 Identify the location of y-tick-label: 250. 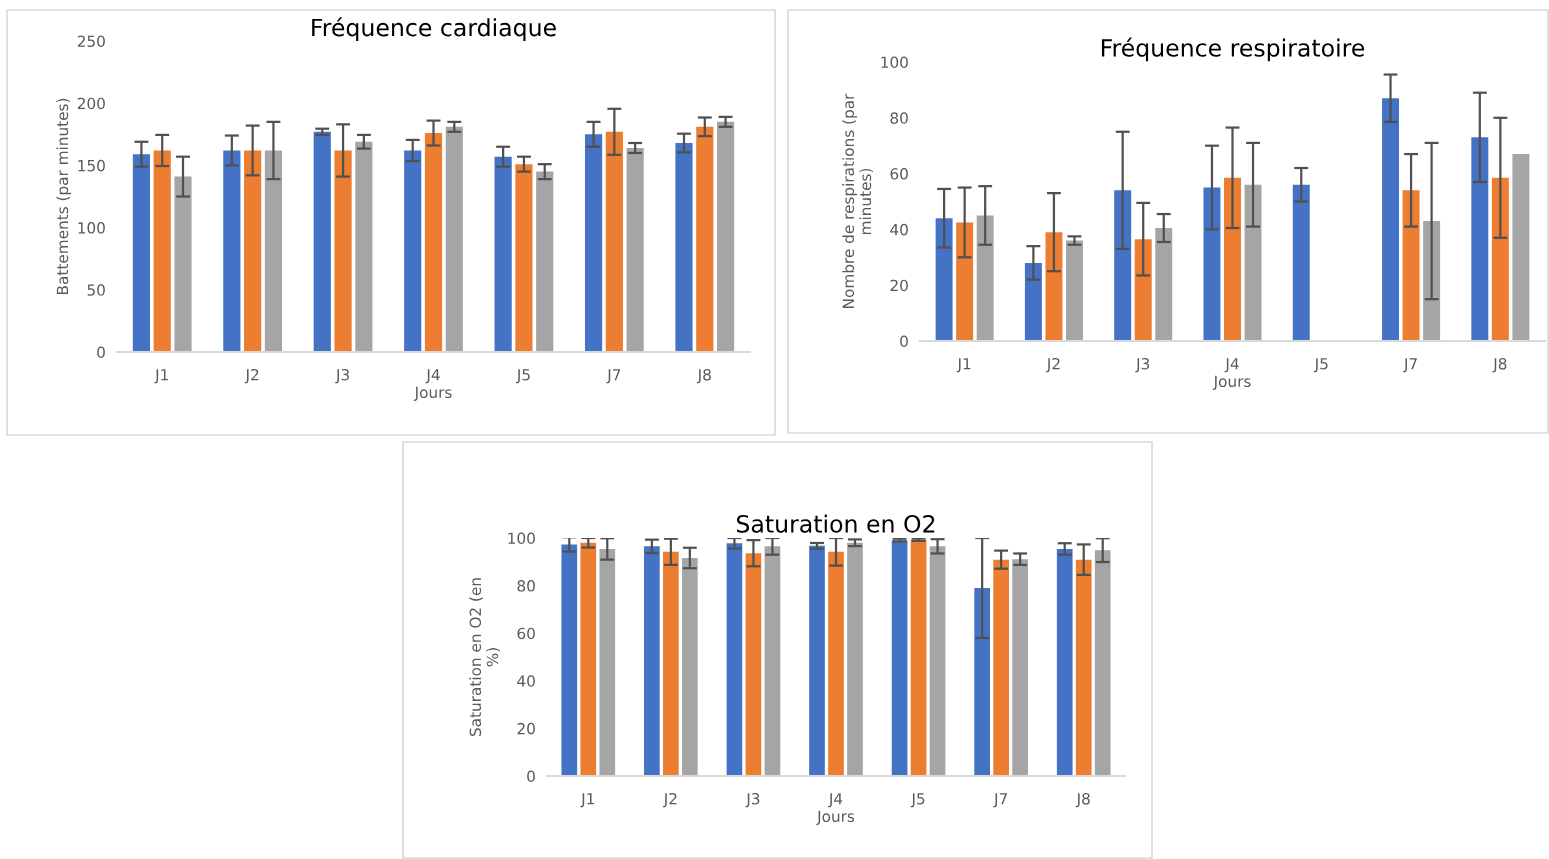
(91, 41).